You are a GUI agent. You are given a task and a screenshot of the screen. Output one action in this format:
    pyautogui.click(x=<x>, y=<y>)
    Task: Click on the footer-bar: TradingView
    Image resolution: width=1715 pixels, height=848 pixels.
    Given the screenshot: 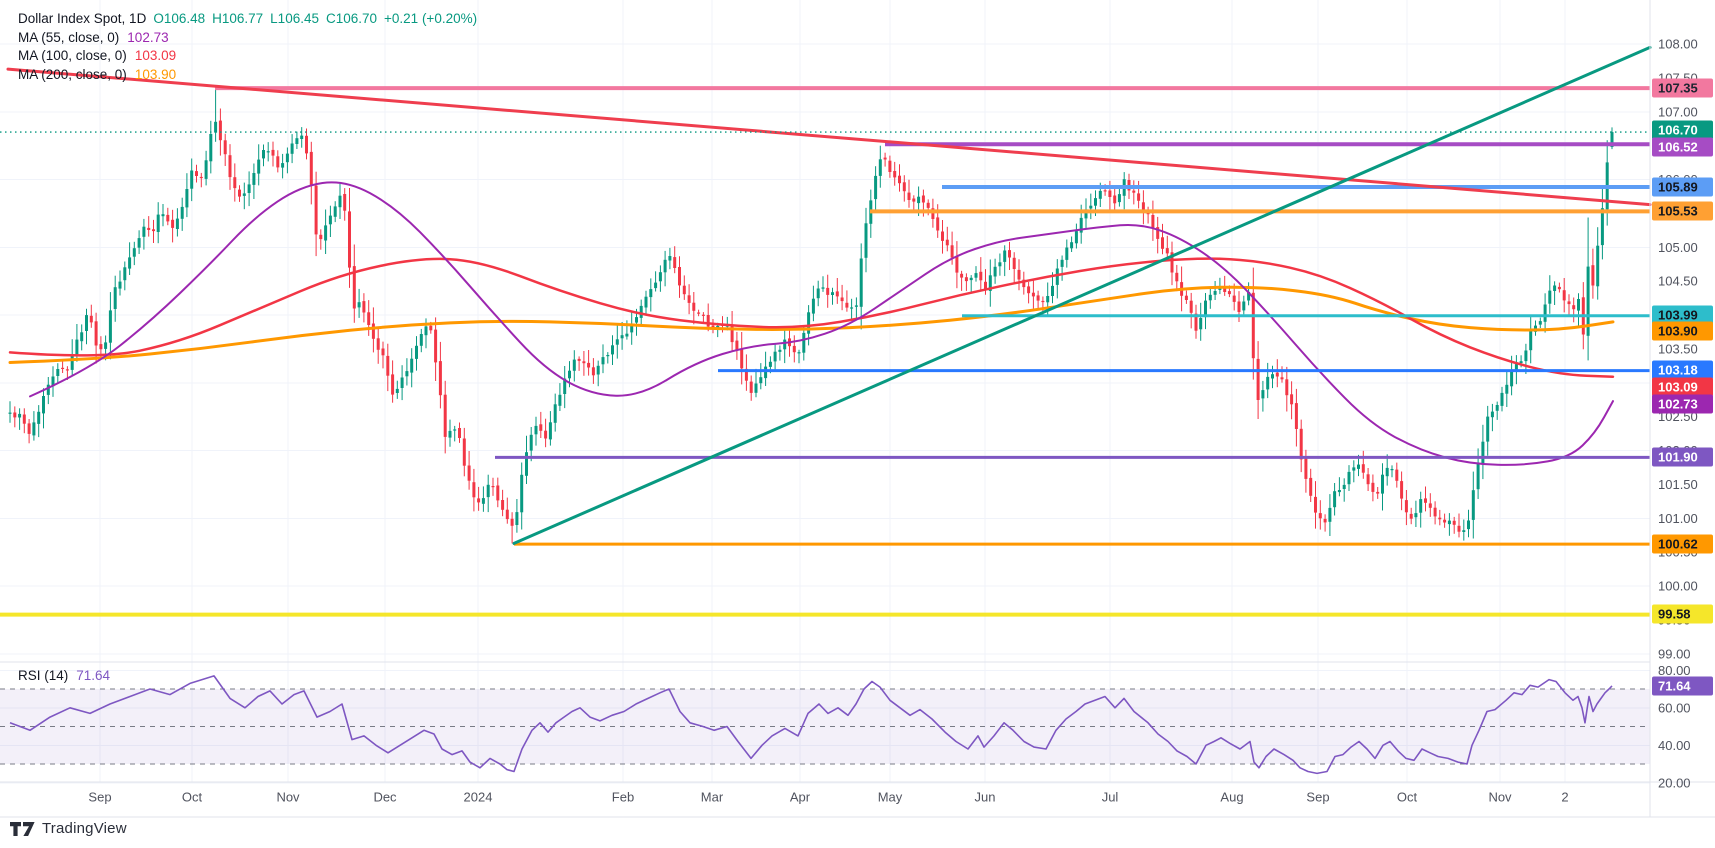 What is the action you would take?
    pyautogui.click(x=68, y=828)
    